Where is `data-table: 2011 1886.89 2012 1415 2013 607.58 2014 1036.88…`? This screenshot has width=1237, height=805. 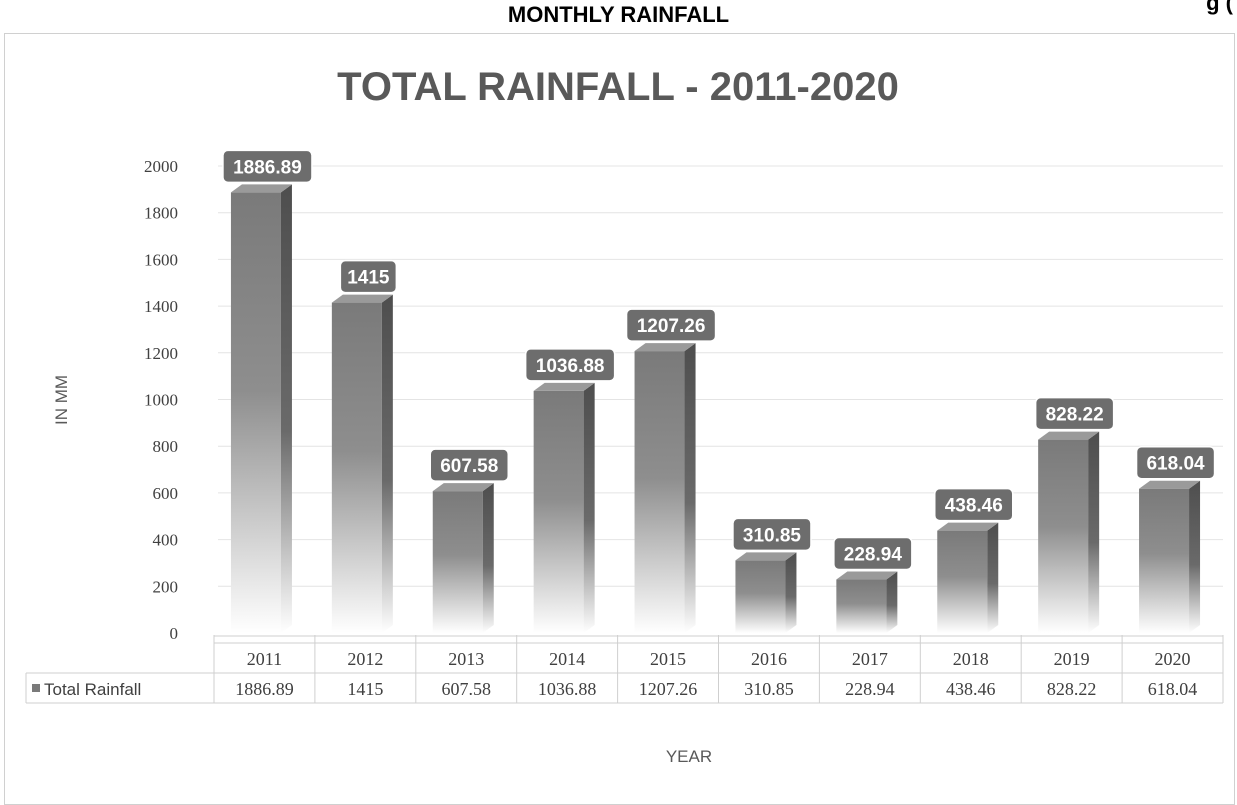
data-table: 2011 1886.89 2012 1415 2013 607.58 2014 1036.88… is located at coordinates (624, 669).